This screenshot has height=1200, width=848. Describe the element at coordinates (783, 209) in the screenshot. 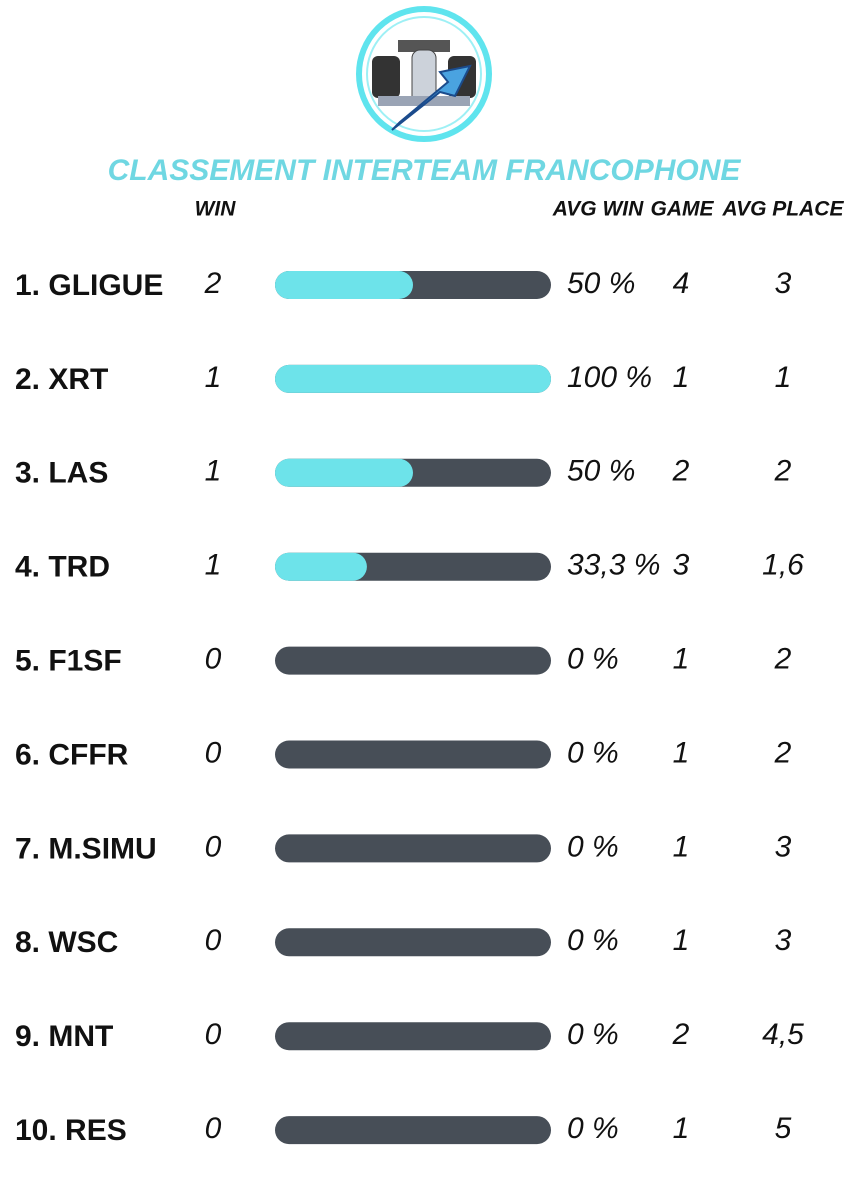

I see `column-header: AVG PLACE` at that location.